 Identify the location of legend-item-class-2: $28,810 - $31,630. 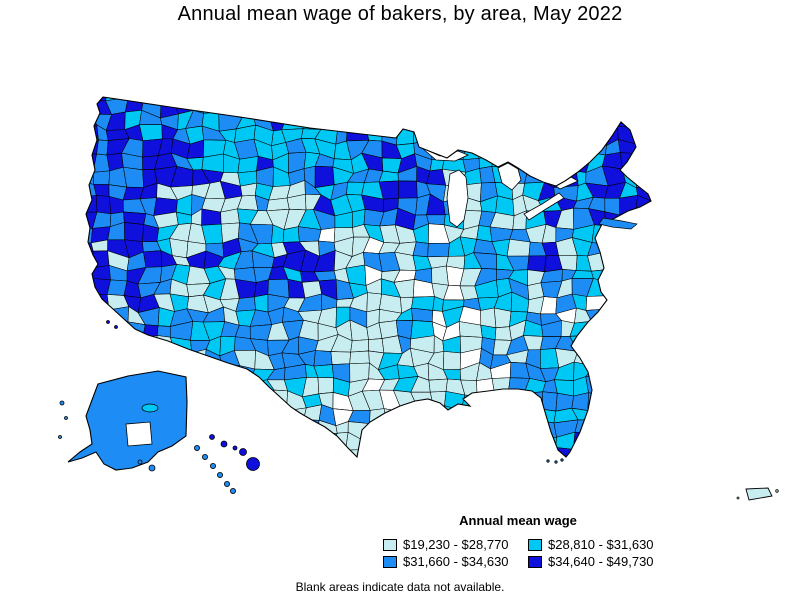
(598, 544).